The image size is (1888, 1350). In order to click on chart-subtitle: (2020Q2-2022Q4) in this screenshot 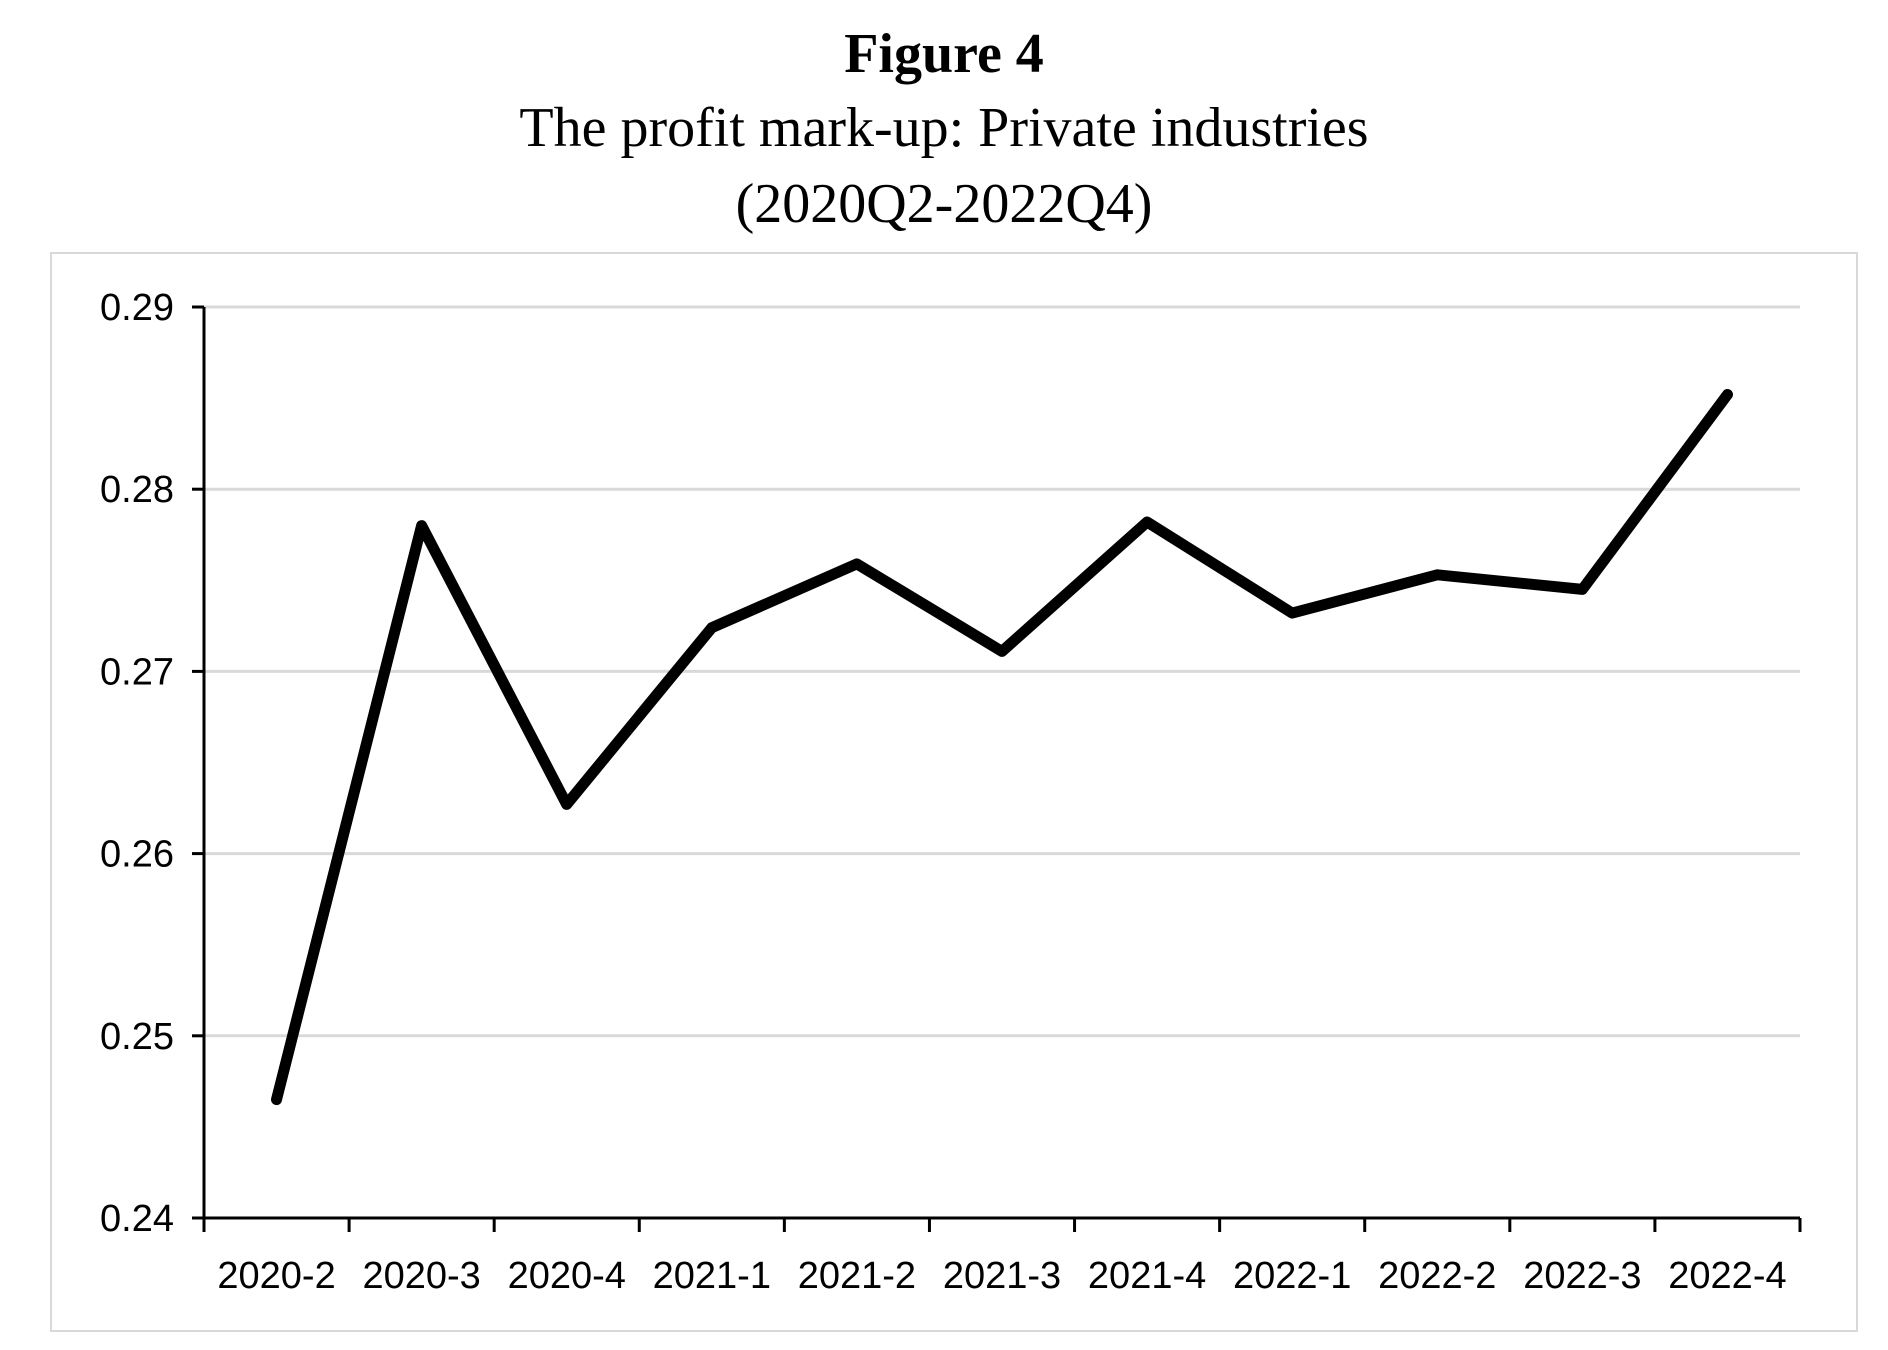, I will do `click(944, 204)`.